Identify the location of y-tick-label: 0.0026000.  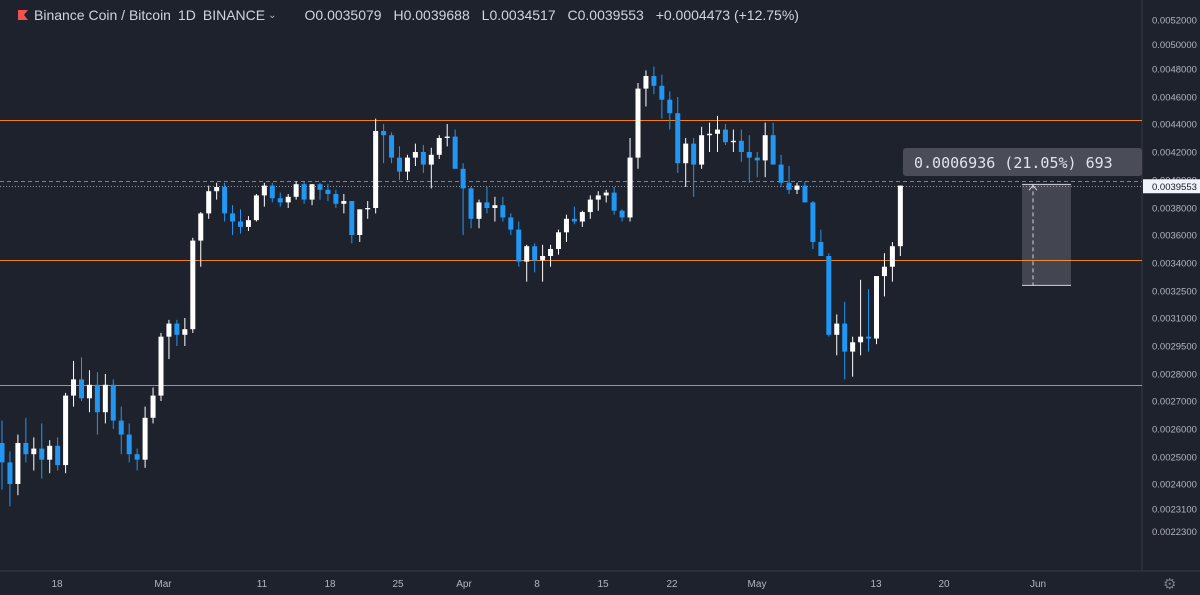
(1174, 430).